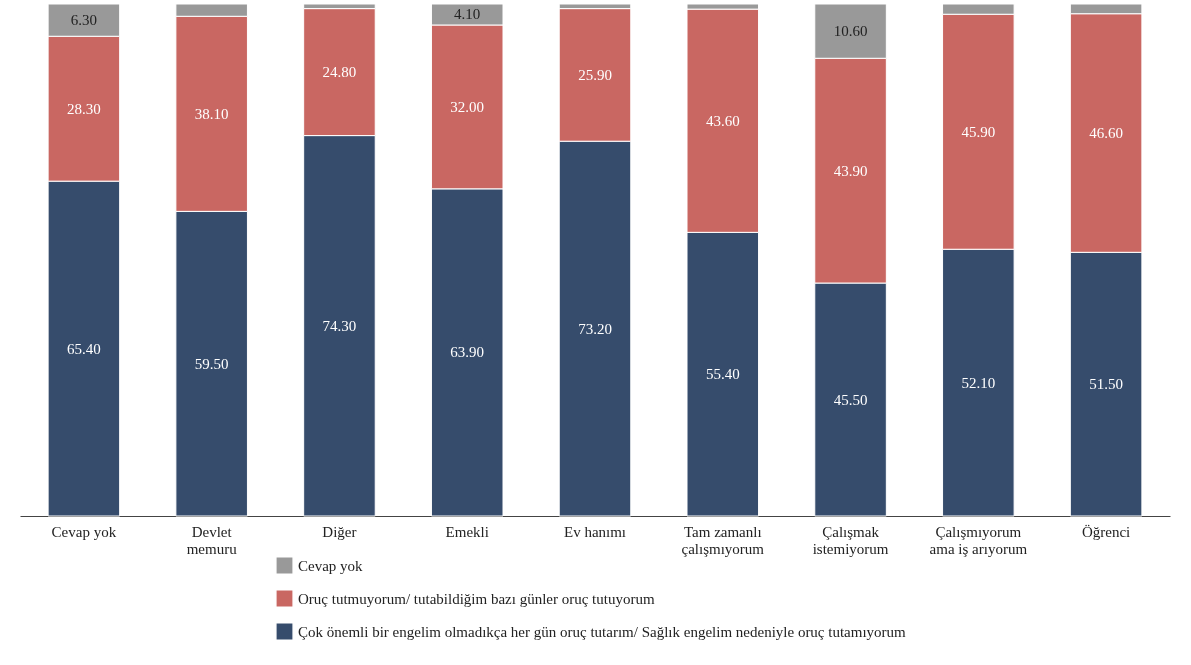 The height and width of the screenshot is (665, 1191). What do you see at coordinates (467, 14) in the screenshot?
I see `data-label: 4.10` at bounding box center [467, 14].